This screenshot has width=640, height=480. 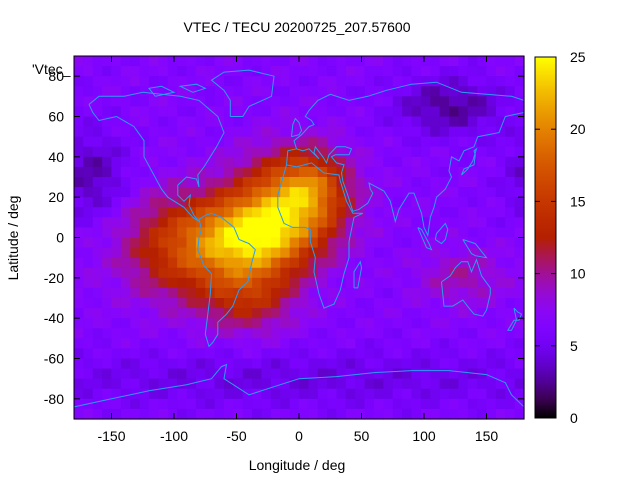 I want to click on colorbar-tick-label: 5, so click(x=574, y=346).